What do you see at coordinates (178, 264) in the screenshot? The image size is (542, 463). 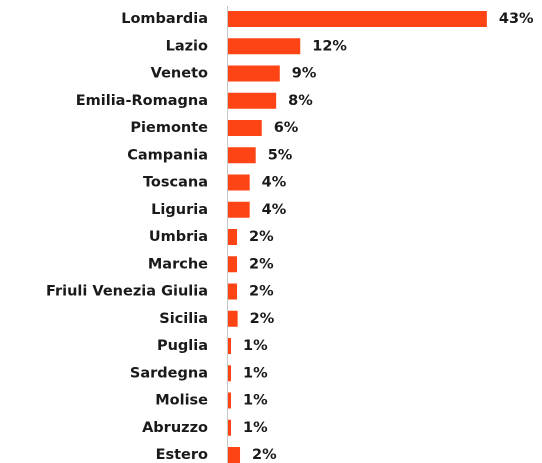 I see `category-label: Marche` at bounding box center [178, 264].